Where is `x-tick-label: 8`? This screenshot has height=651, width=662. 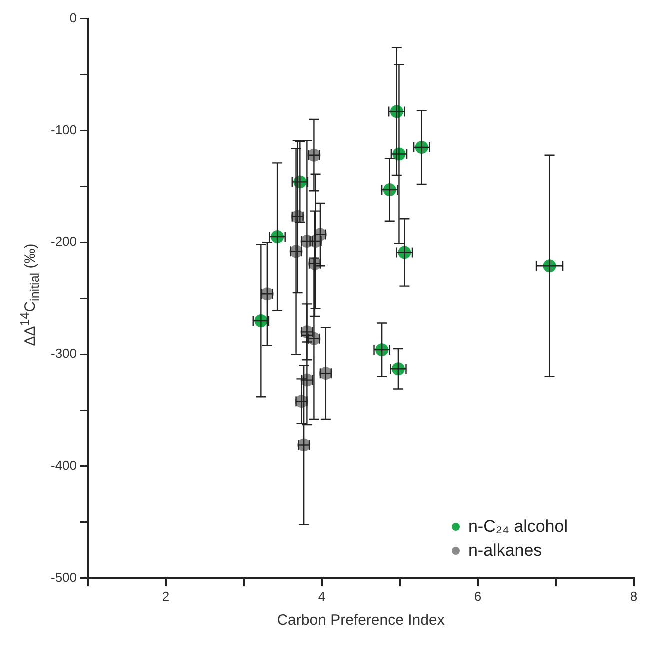 x-tick-label: 8 is located at coordinates (634, 596).